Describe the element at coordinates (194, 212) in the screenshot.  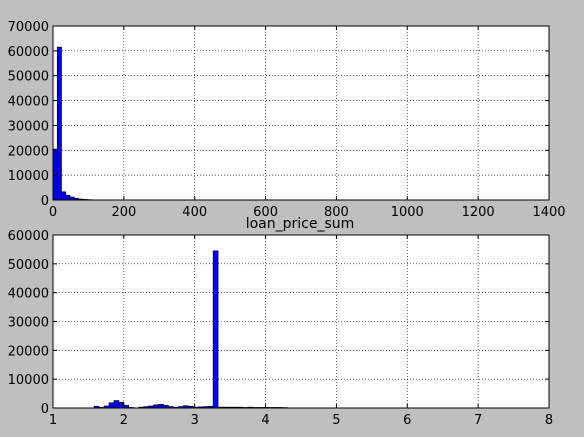
I see `x-tick-label: 400` at that location.